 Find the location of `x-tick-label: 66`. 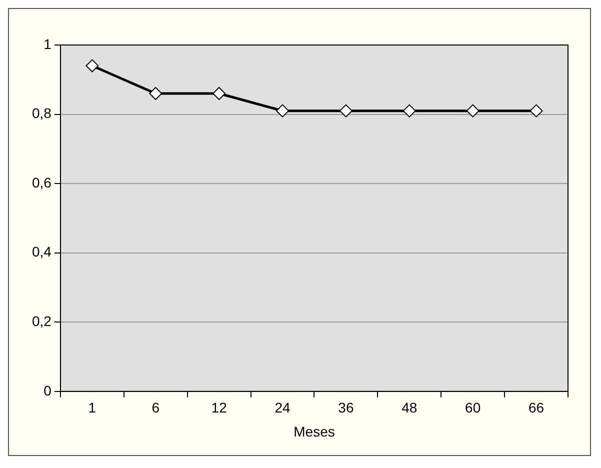

x-tick-label: 66 is located at coordinates (536, 408).